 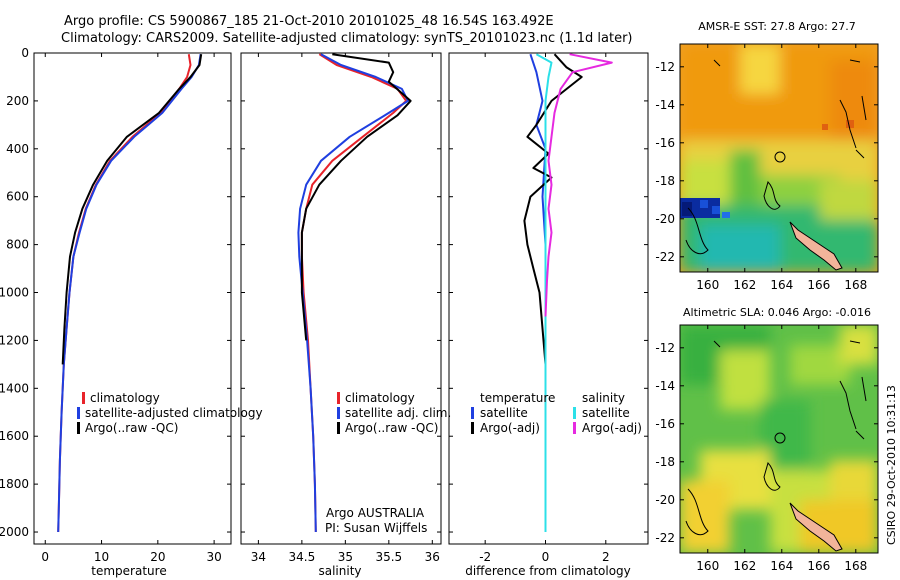 I want to click on difference-series-salinity-argo-adj-, so click(x=578, y=185).